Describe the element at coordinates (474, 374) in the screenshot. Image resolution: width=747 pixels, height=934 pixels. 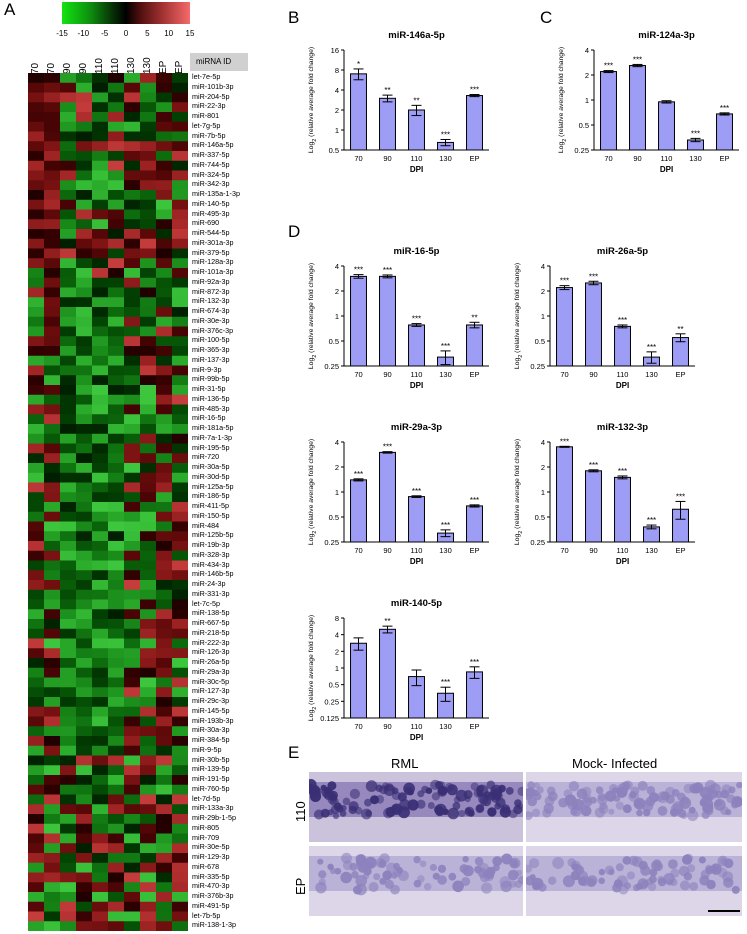
I see `x-tick-label: EP` at that location.